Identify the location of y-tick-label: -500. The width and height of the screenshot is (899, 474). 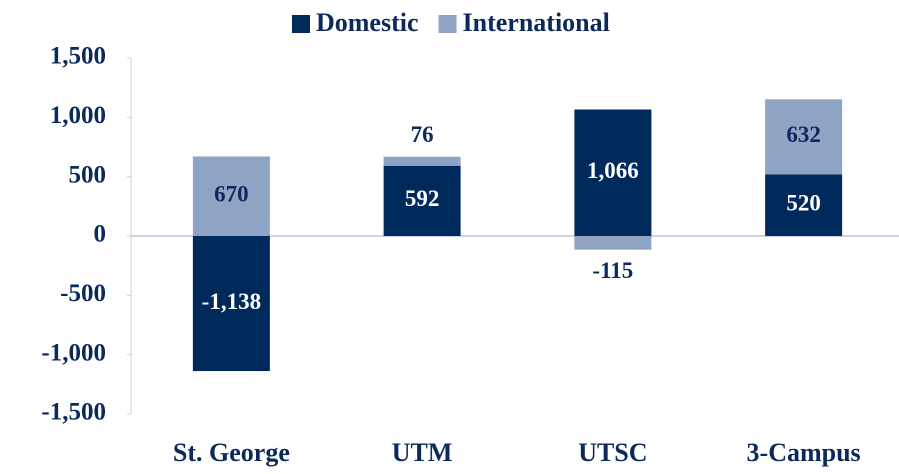
(83, 293).